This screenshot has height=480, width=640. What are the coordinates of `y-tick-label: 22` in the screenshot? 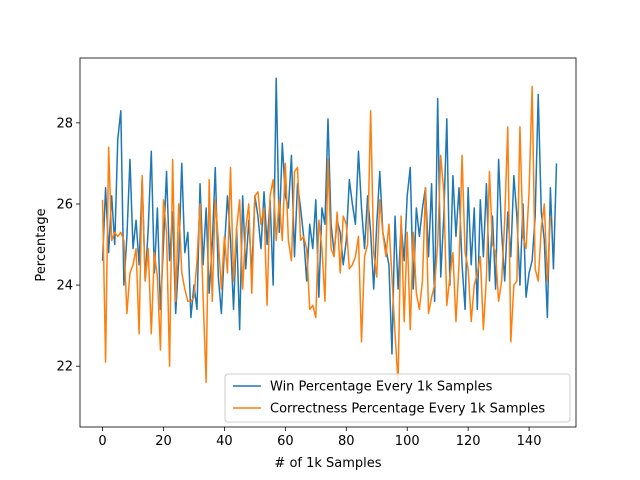 It's located at (64, 367).